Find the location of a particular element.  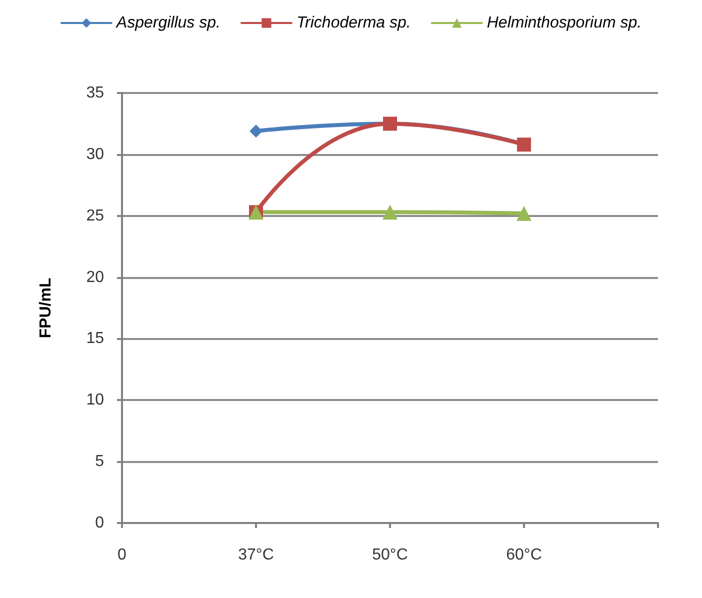

y-tick-label: 10 is located at coordinates (95, 400).